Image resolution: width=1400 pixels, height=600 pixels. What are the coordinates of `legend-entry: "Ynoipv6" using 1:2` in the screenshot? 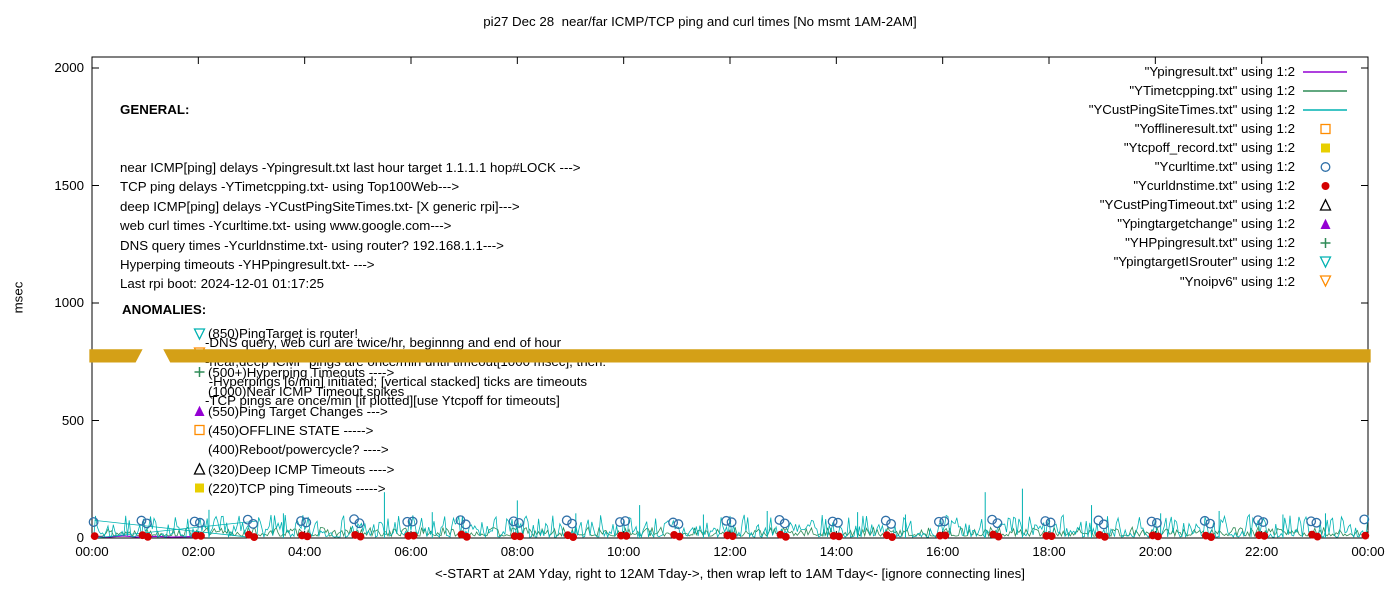 It's located at (1218, 281).